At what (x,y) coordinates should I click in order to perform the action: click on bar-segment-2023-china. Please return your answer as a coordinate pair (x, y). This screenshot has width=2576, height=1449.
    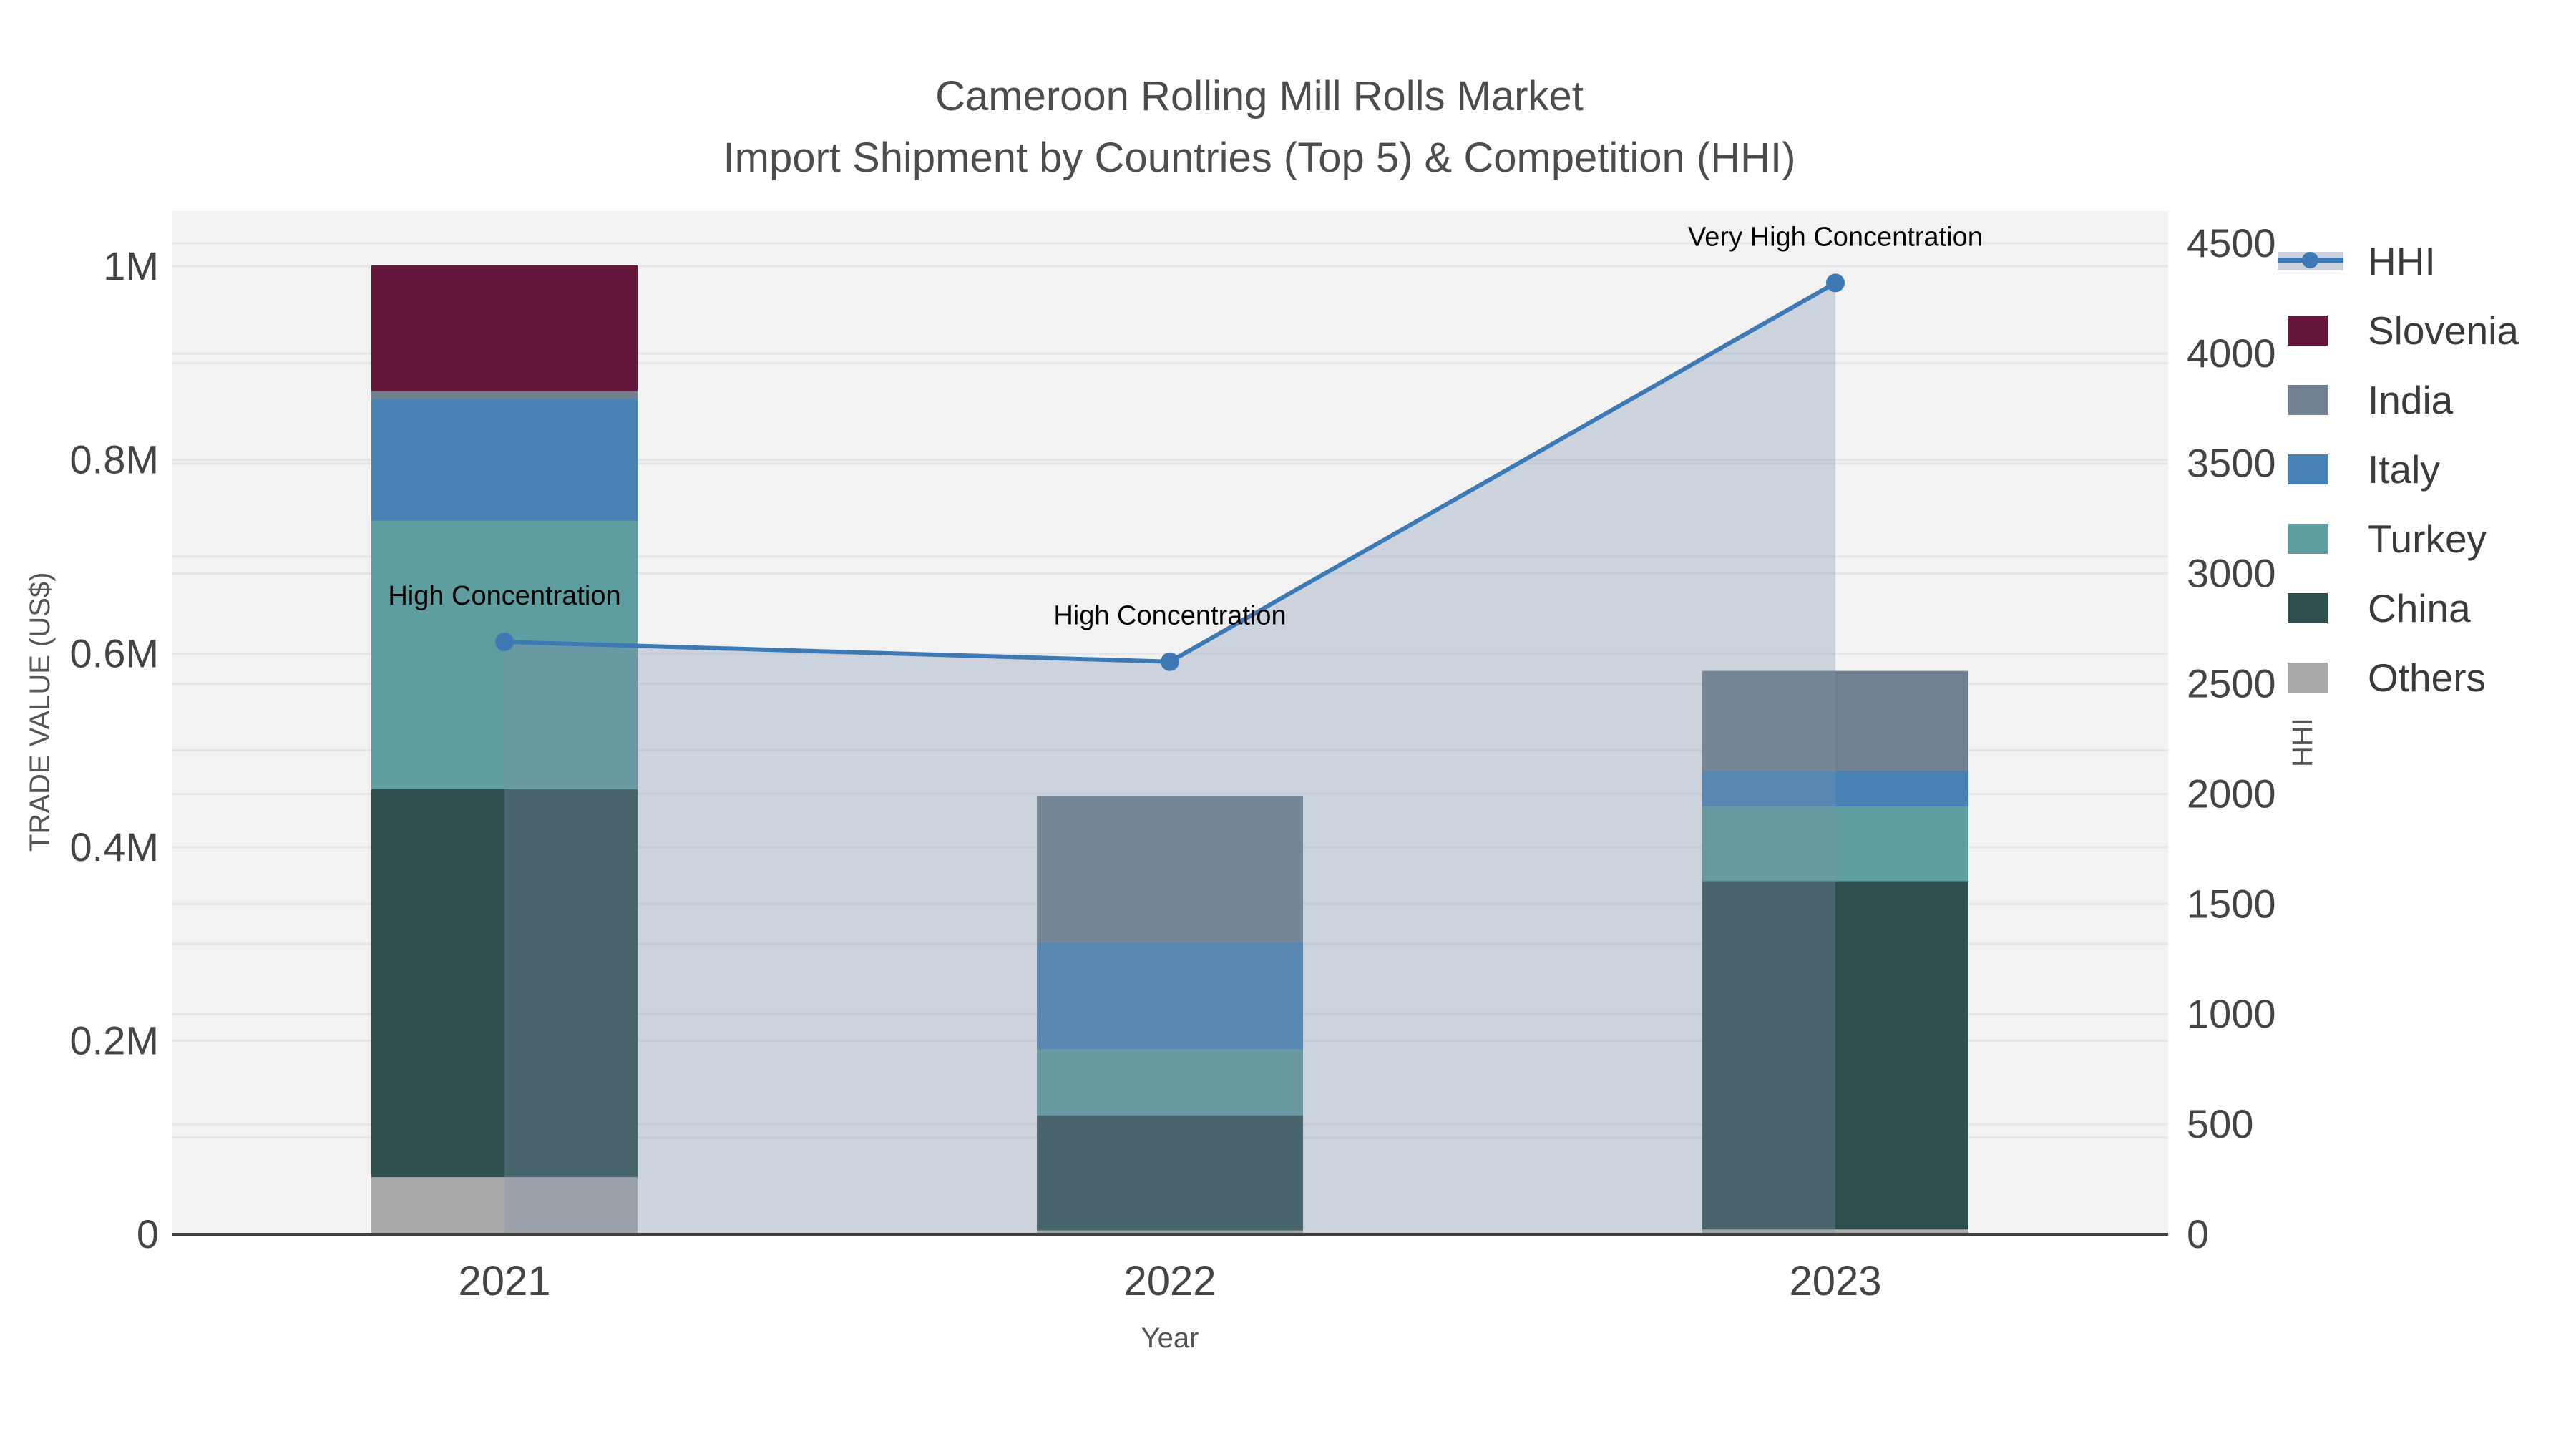
    Looking at the image, I should click on (1835, 1055).